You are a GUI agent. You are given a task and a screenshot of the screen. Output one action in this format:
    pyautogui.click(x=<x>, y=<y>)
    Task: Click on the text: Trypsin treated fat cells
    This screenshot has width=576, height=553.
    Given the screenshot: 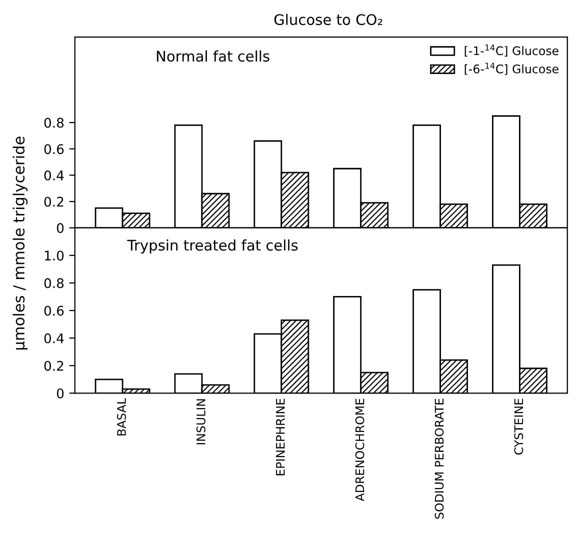 What is the action you would take?
    pyautogui.click(x=212, y=246)
    